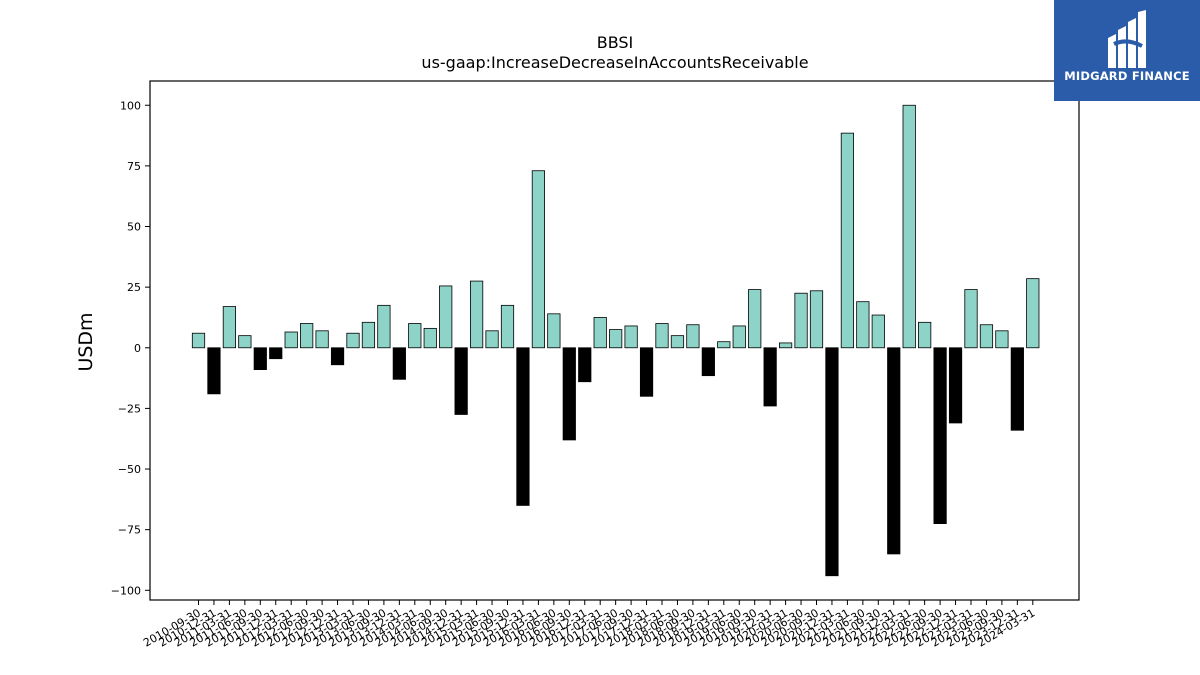 This screenshot has height=675, width=1200. I want to click on y-tick-label: −25, so click(129, 408).